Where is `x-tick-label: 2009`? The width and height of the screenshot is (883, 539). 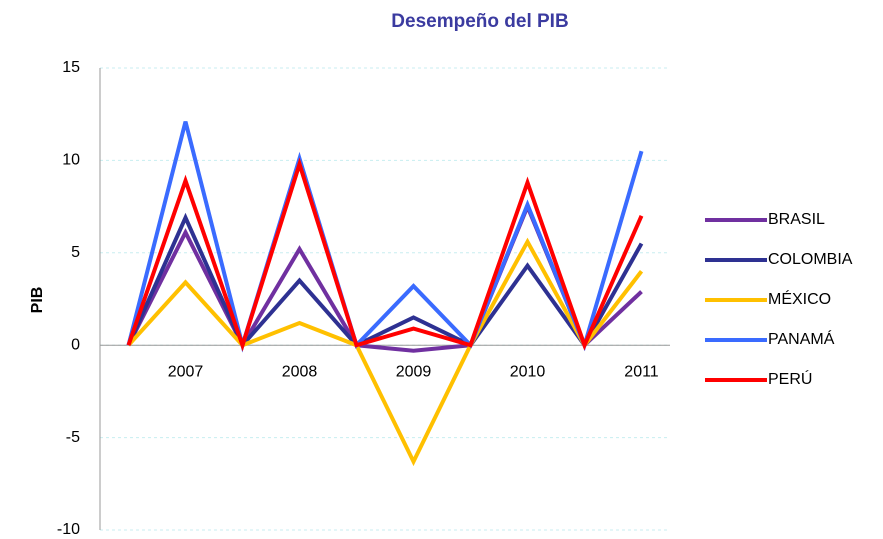
x-tick-label: 2009 is located at coordinates (414, 371).